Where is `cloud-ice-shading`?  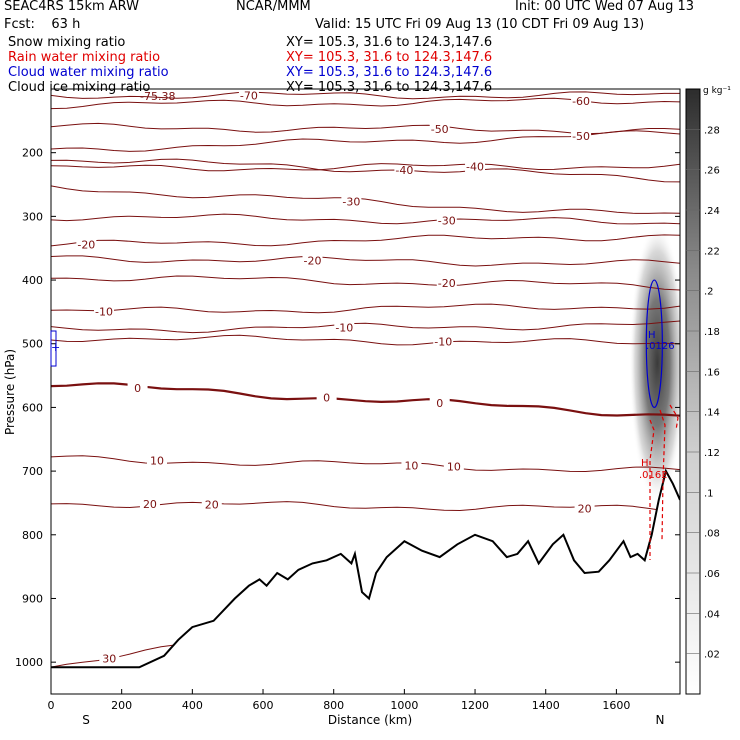 cloud-ice-shading is located at coordinates (654, 362).